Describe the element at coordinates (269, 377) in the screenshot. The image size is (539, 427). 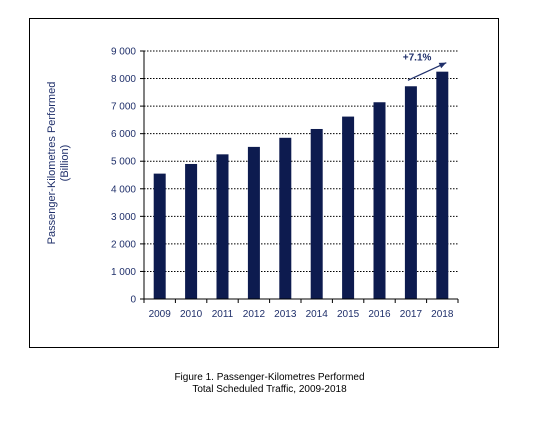
I see `caption-title: Figure 1. Passenger-Kilometres Performed` at that location.